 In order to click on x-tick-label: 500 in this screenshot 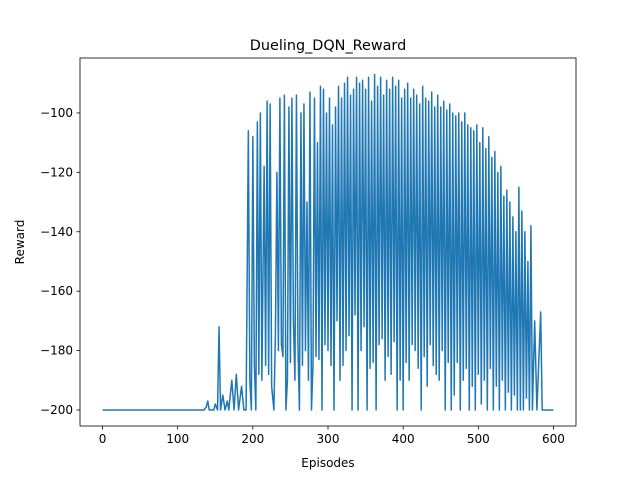, I will do `click(478, 439)`.